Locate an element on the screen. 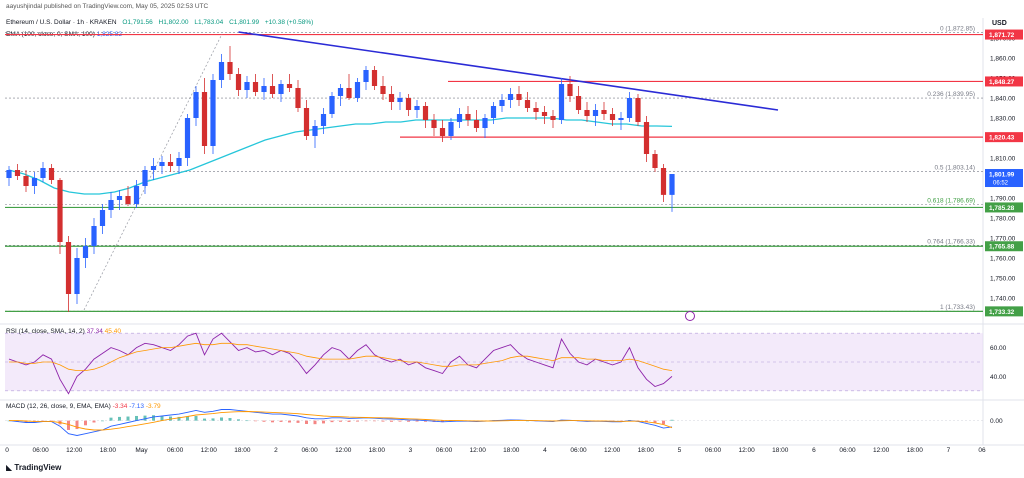  level-price-tag-label: 1,848.27 is located at coordinates (1002, 82).